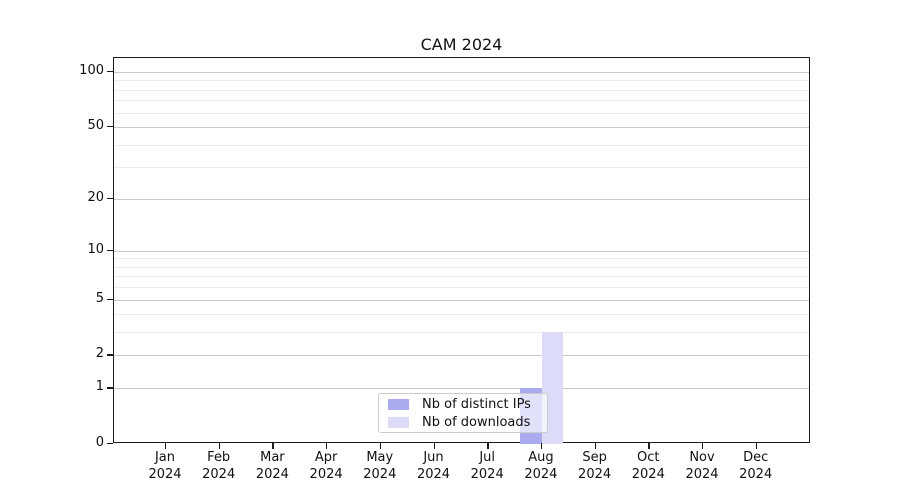 This screenshot has height=500, width=900. Describe the element at coordinates (219, 457) in the screenshot. I see `x-tick-month: Feb` at that location.